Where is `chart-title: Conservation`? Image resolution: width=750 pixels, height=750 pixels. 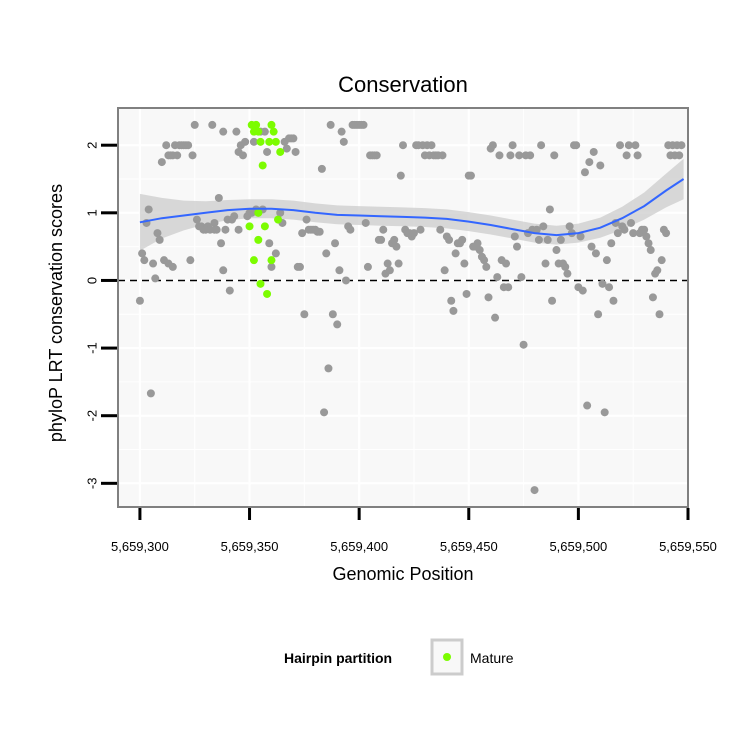
chart-title: Conservation is located at coordinates (403, 84).